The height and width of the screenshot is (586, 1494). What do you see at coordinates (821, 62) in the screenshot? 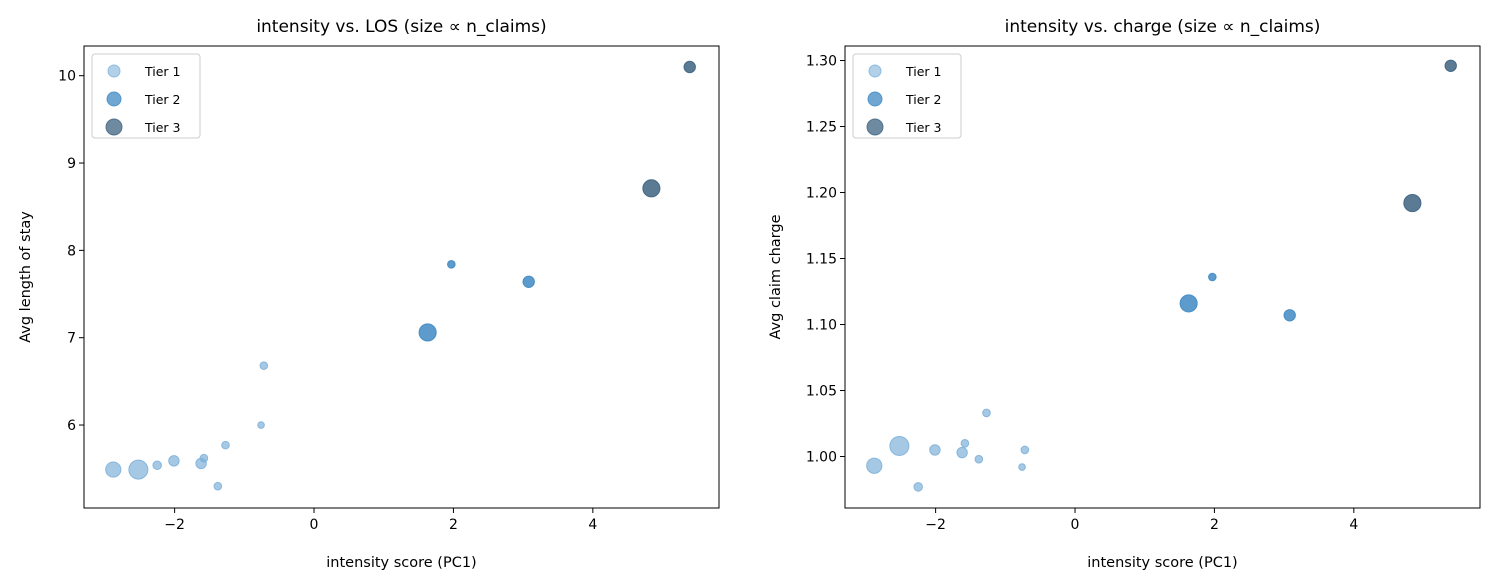
I see `y-tick-label: 1.30` at bounding box center [821, 62].